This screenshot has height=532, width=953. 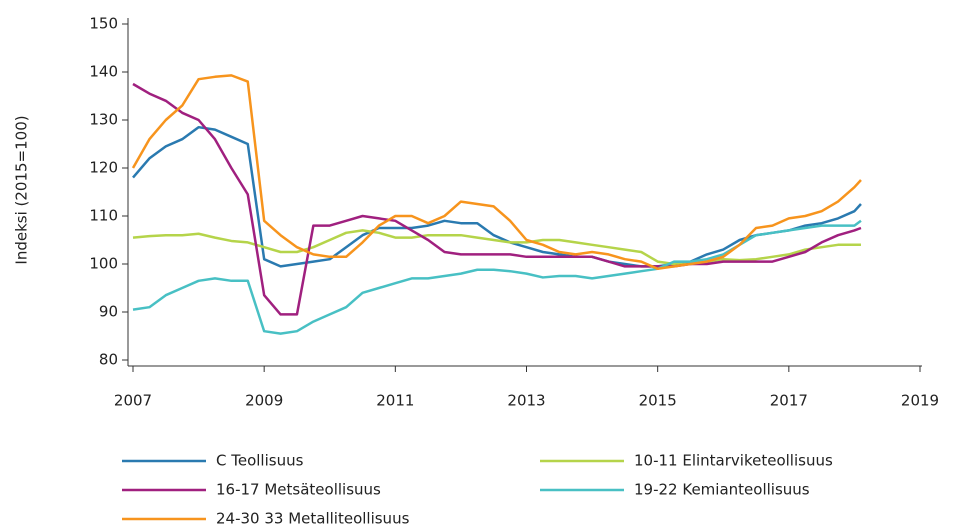 What do you see at coordinates (103, 24) in the screenshot?
I see `y-tick-label: 150` at bounding box center [103, 24].